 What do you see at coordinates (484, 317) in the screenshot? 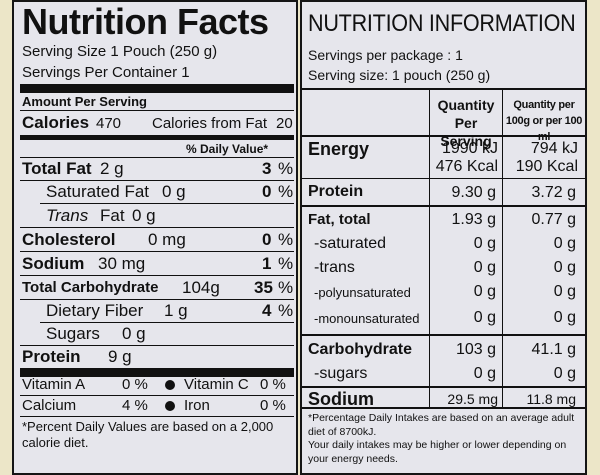
I see `fat-monounsaturated-per-serving: 0 g` at bounding box center [484, 317].